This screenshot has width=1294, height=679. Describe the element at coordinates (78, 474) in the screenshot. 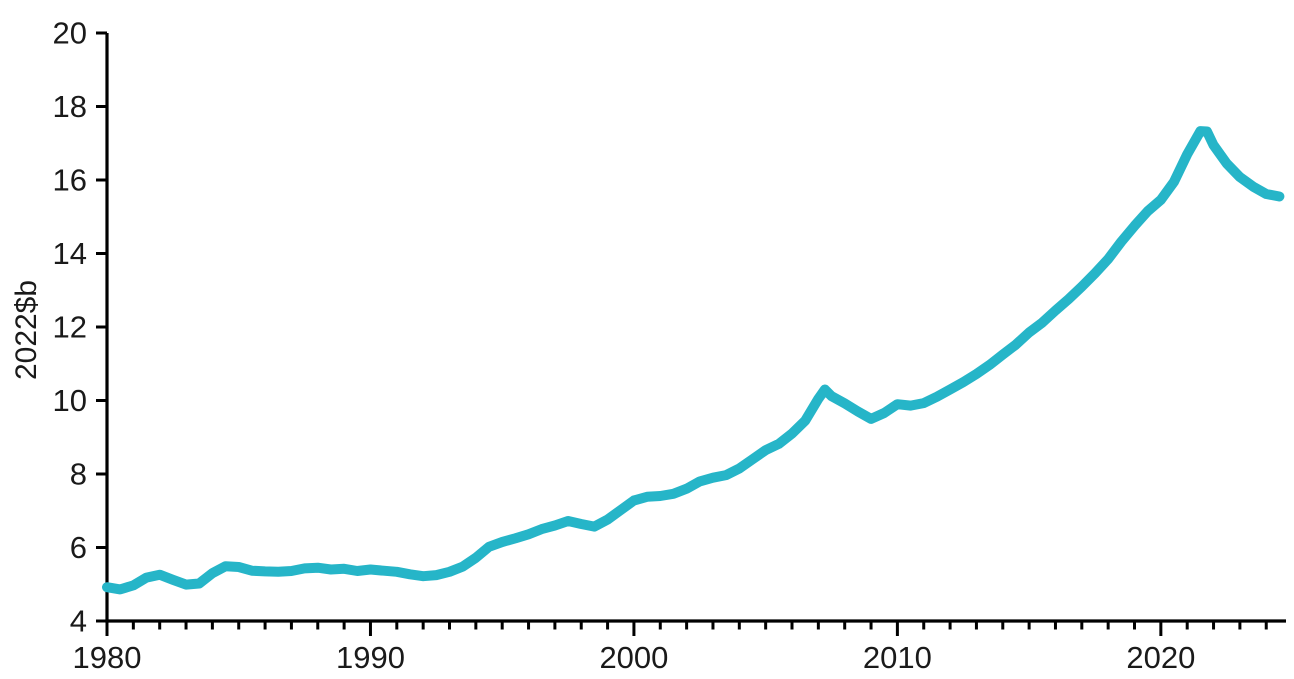

I see `y-tick-label: 8` at that location.